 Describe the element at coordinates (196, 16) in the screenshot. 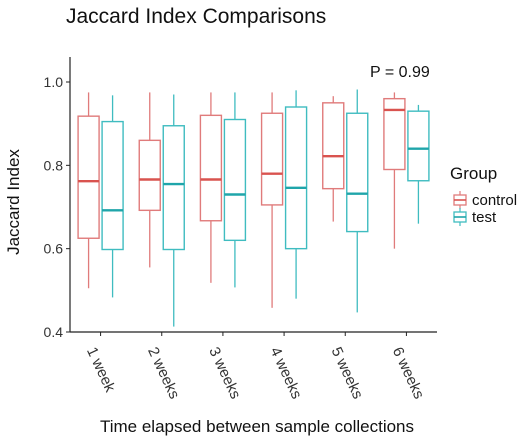

I see `chart-title: Jaccard Index Comparisons` at that location.